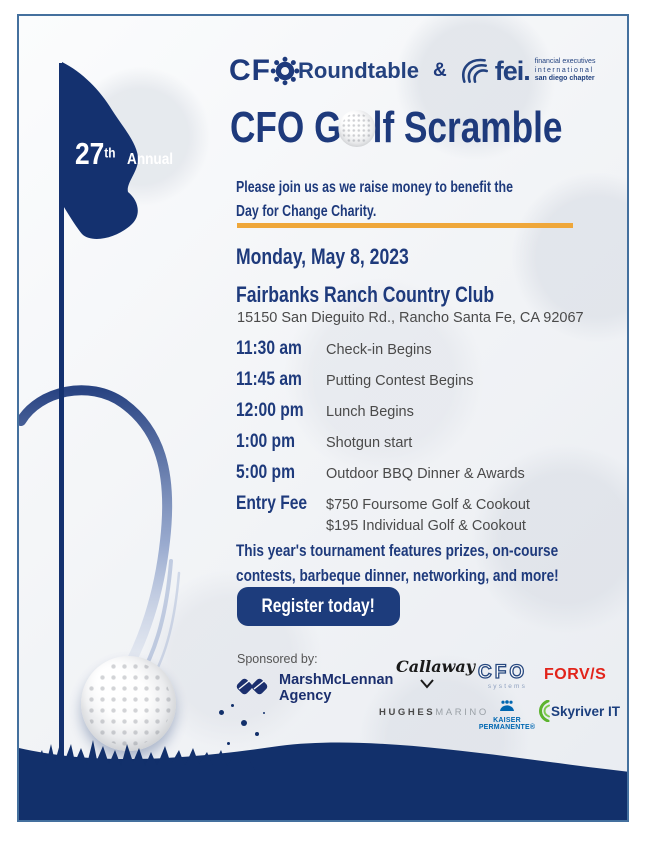 The height and width of the screenshot is (841, 650). I want to click on grass-tuft, so click(146, 757).